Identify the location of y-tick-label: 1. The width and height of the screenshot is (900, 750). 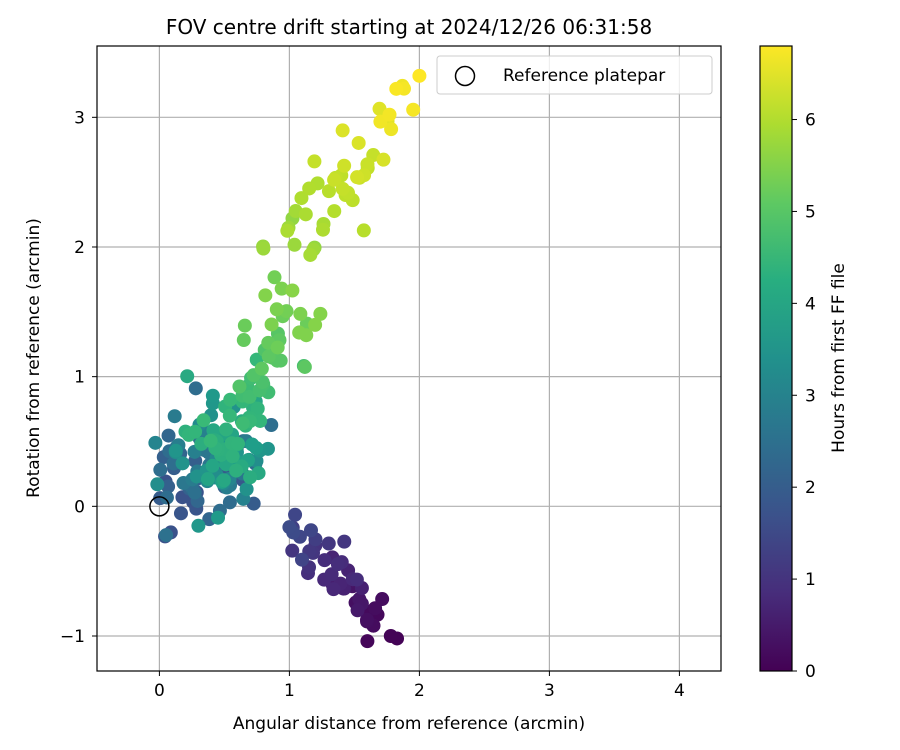
(79, 378).